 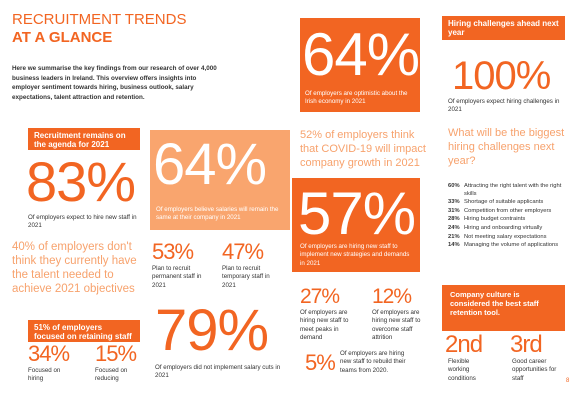 I want to click on stat-value: 34%, so click(x=49, y=353).